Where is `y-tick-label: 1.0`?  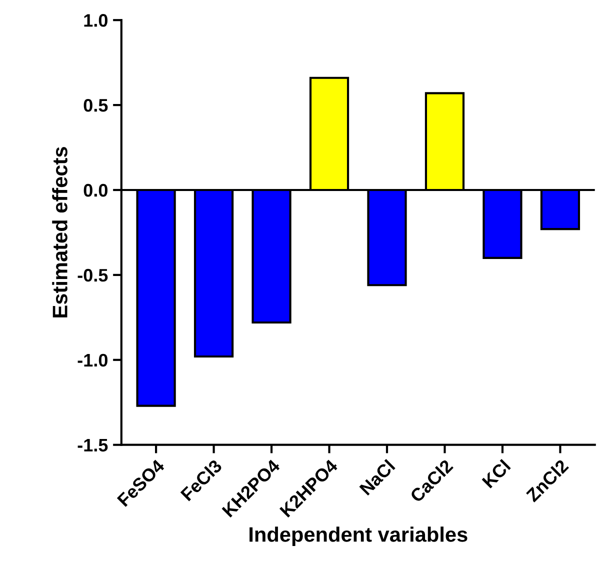
y-tick-label: 1.0 is located at coordinates (96, 20).